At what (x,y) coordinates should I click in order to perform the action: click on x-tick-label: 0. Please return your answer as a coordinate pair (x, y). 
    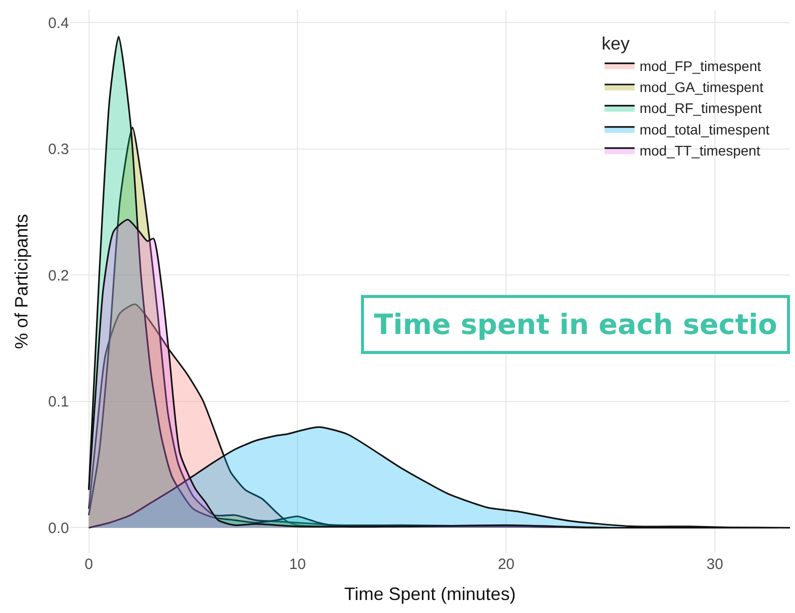
    Looking at the image, I should click on (88, 564).